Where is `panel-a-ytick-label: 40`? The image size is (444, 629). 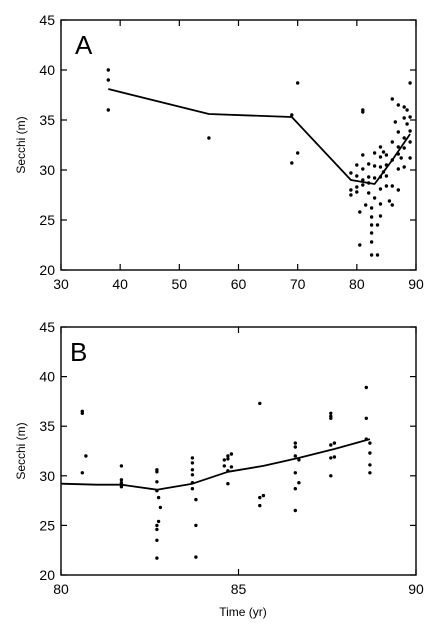 panel-a-ytick-label: 40 is located at coordinates (47, 70).